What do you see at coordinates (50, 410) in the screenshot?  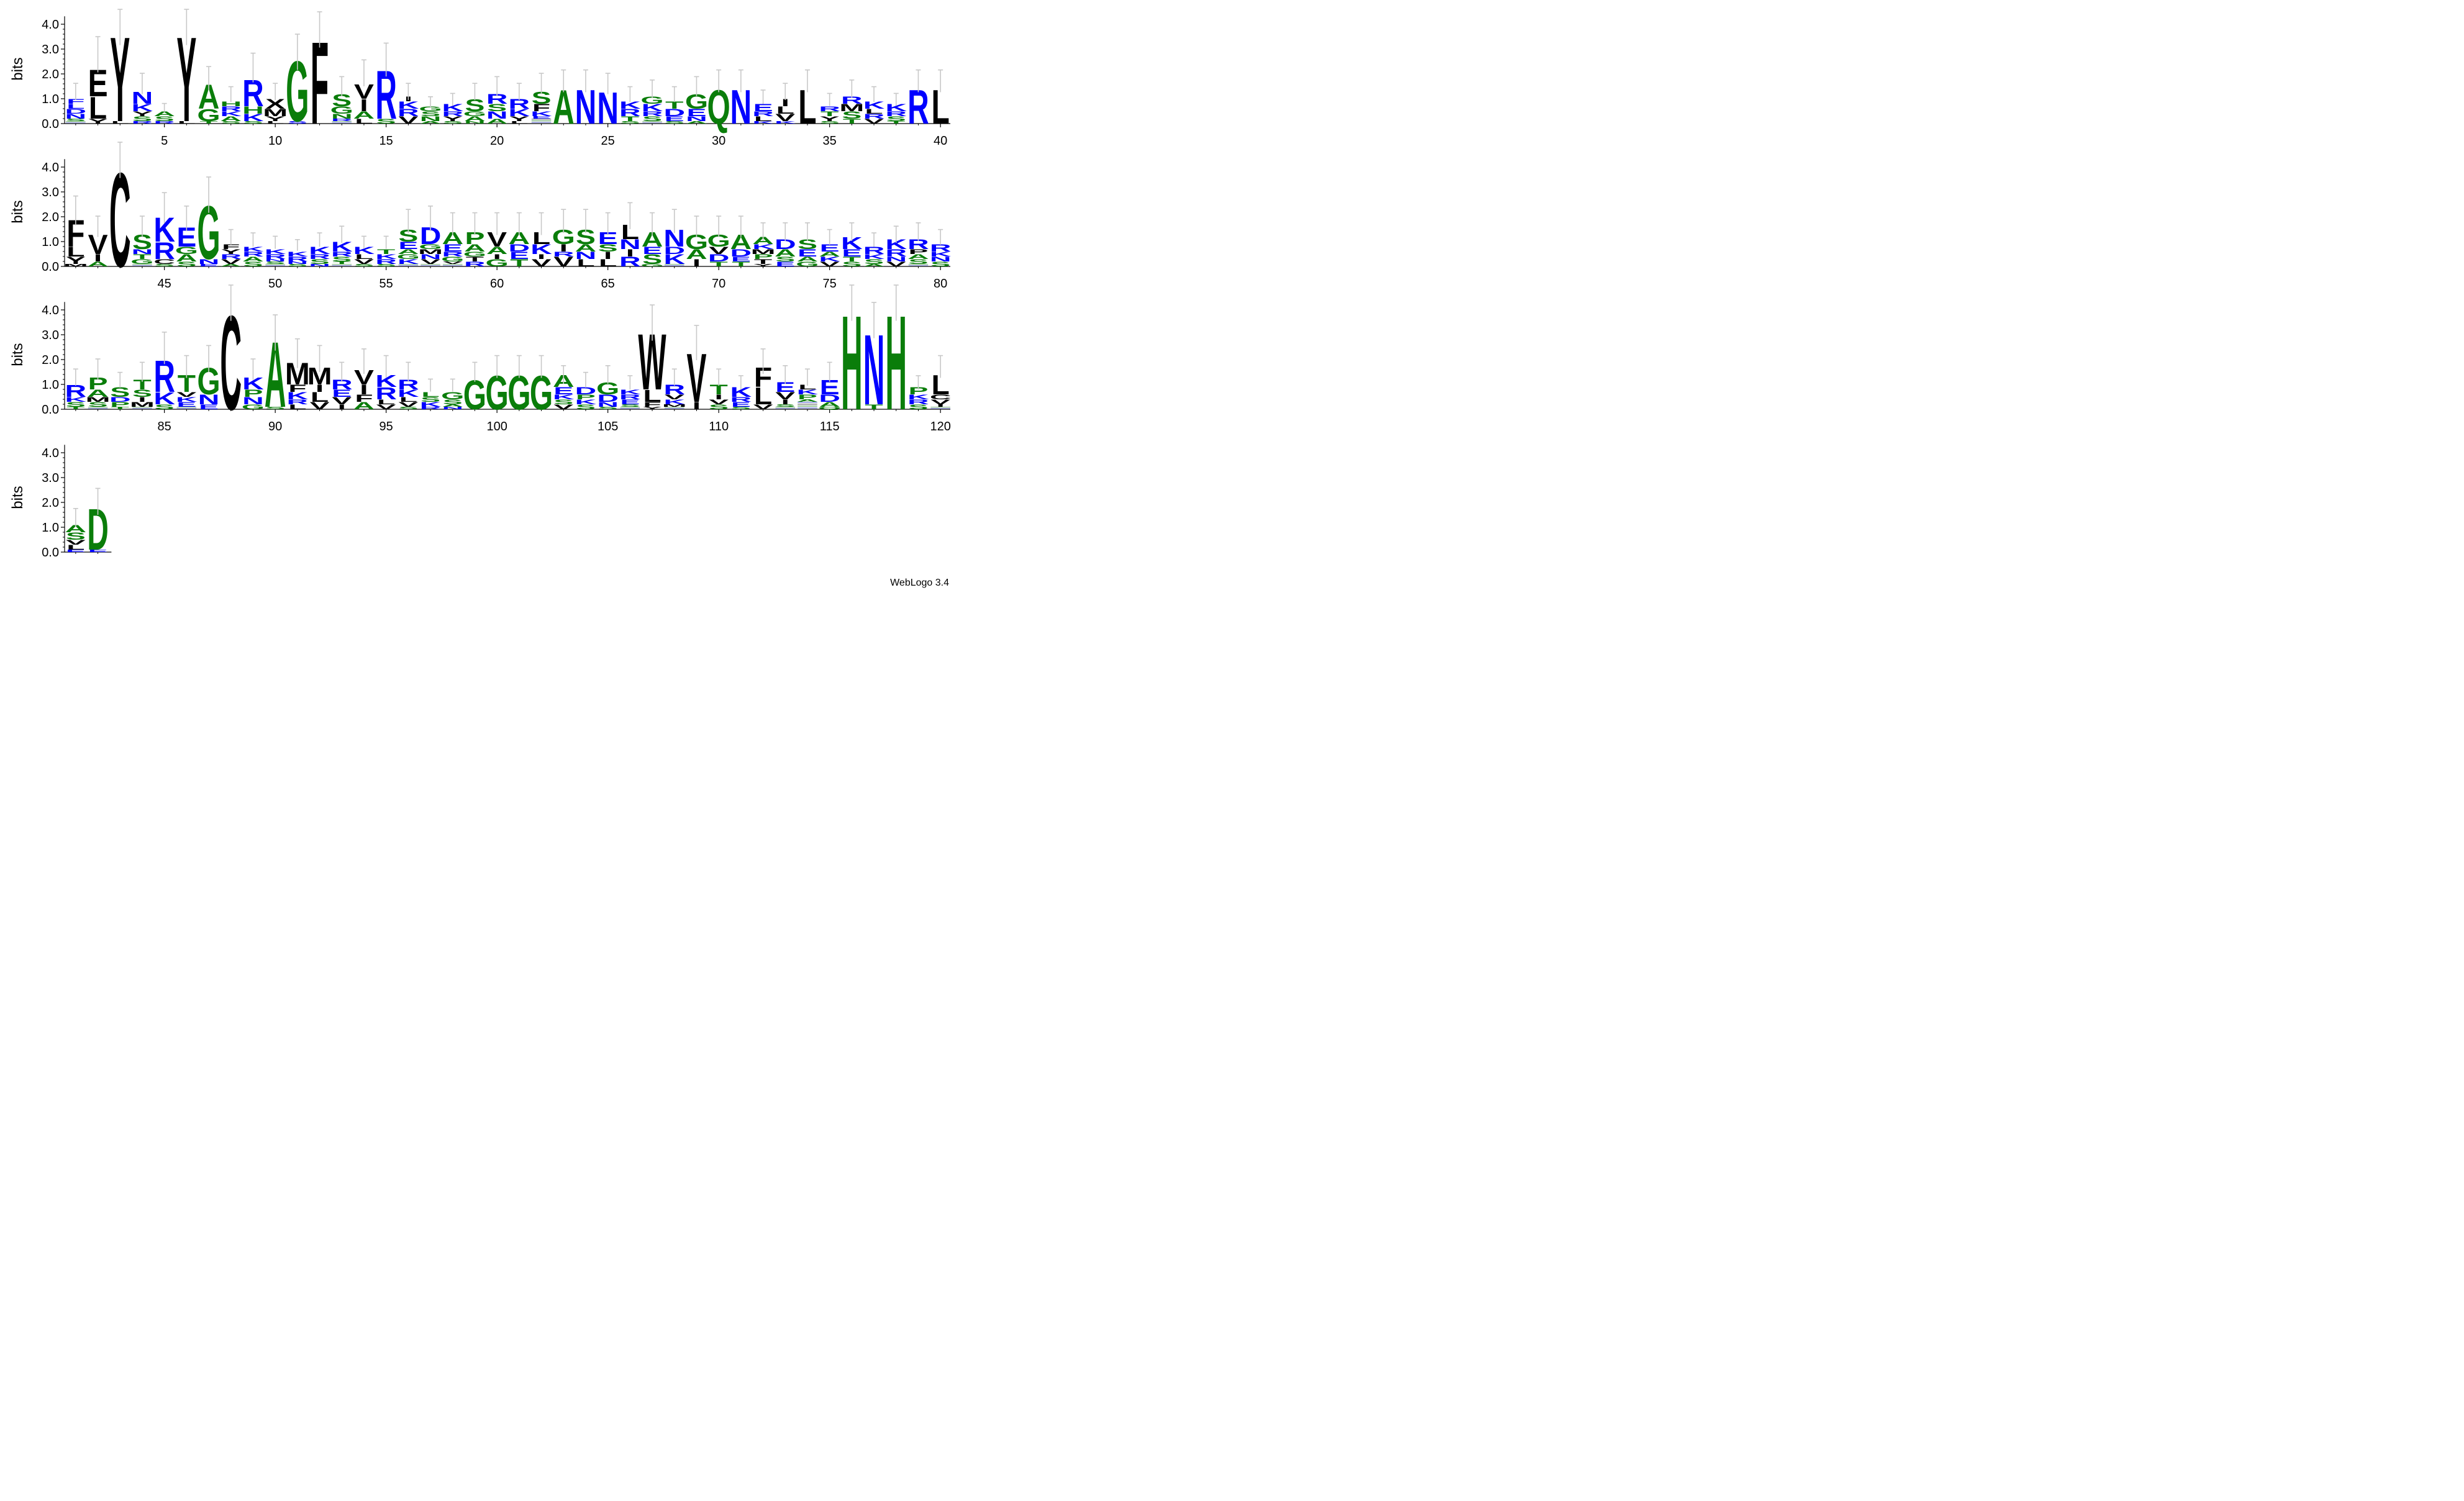 I see `y-tick-label: 0.0` at bounding box center [50, 410].